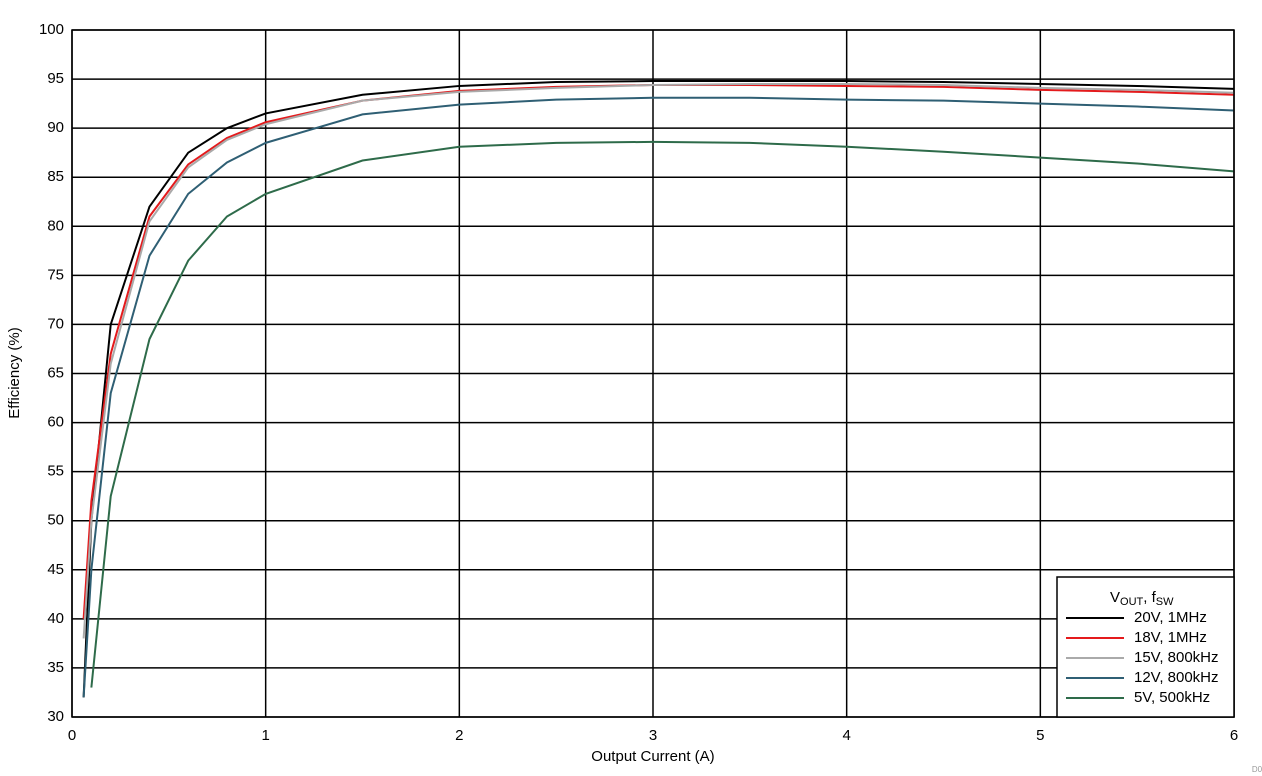 Image resolution: width=1262 pixels, height=776 pixels. What do you see at coordinates (55, 372) in the screenshot?
I see `y-tick-label: 65` at bounding box center [55, 372].